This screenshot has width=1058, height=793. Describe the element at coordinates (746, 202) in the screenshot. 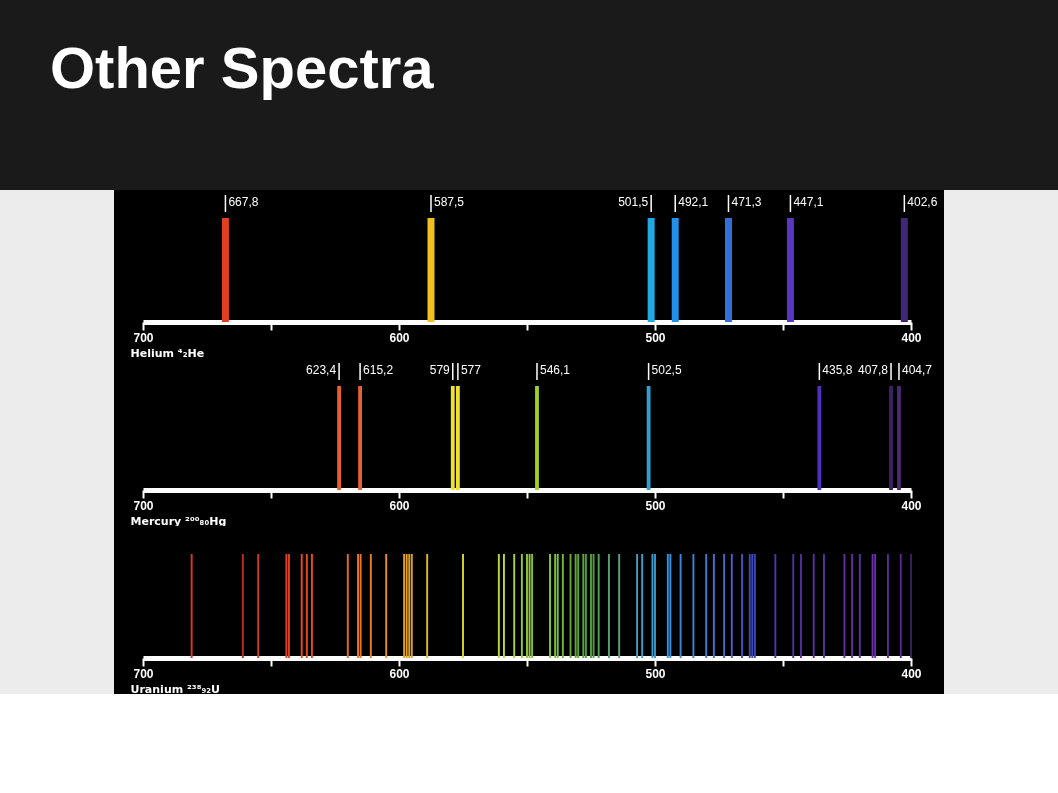

I see `annotation: 471,3` at that location.